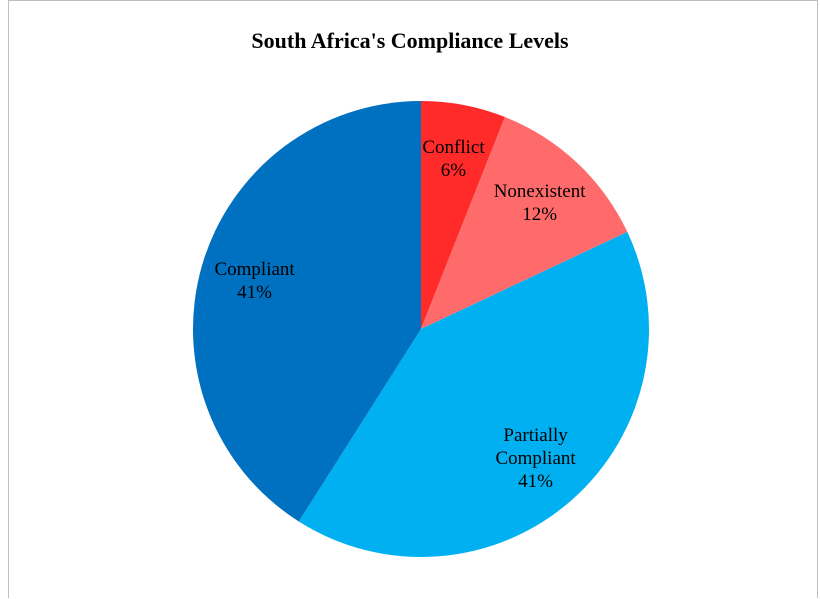 The height and width of the screenshot is (599, 820). I want to click on data-label: Partially Compliant 41%, so click(536, 458).